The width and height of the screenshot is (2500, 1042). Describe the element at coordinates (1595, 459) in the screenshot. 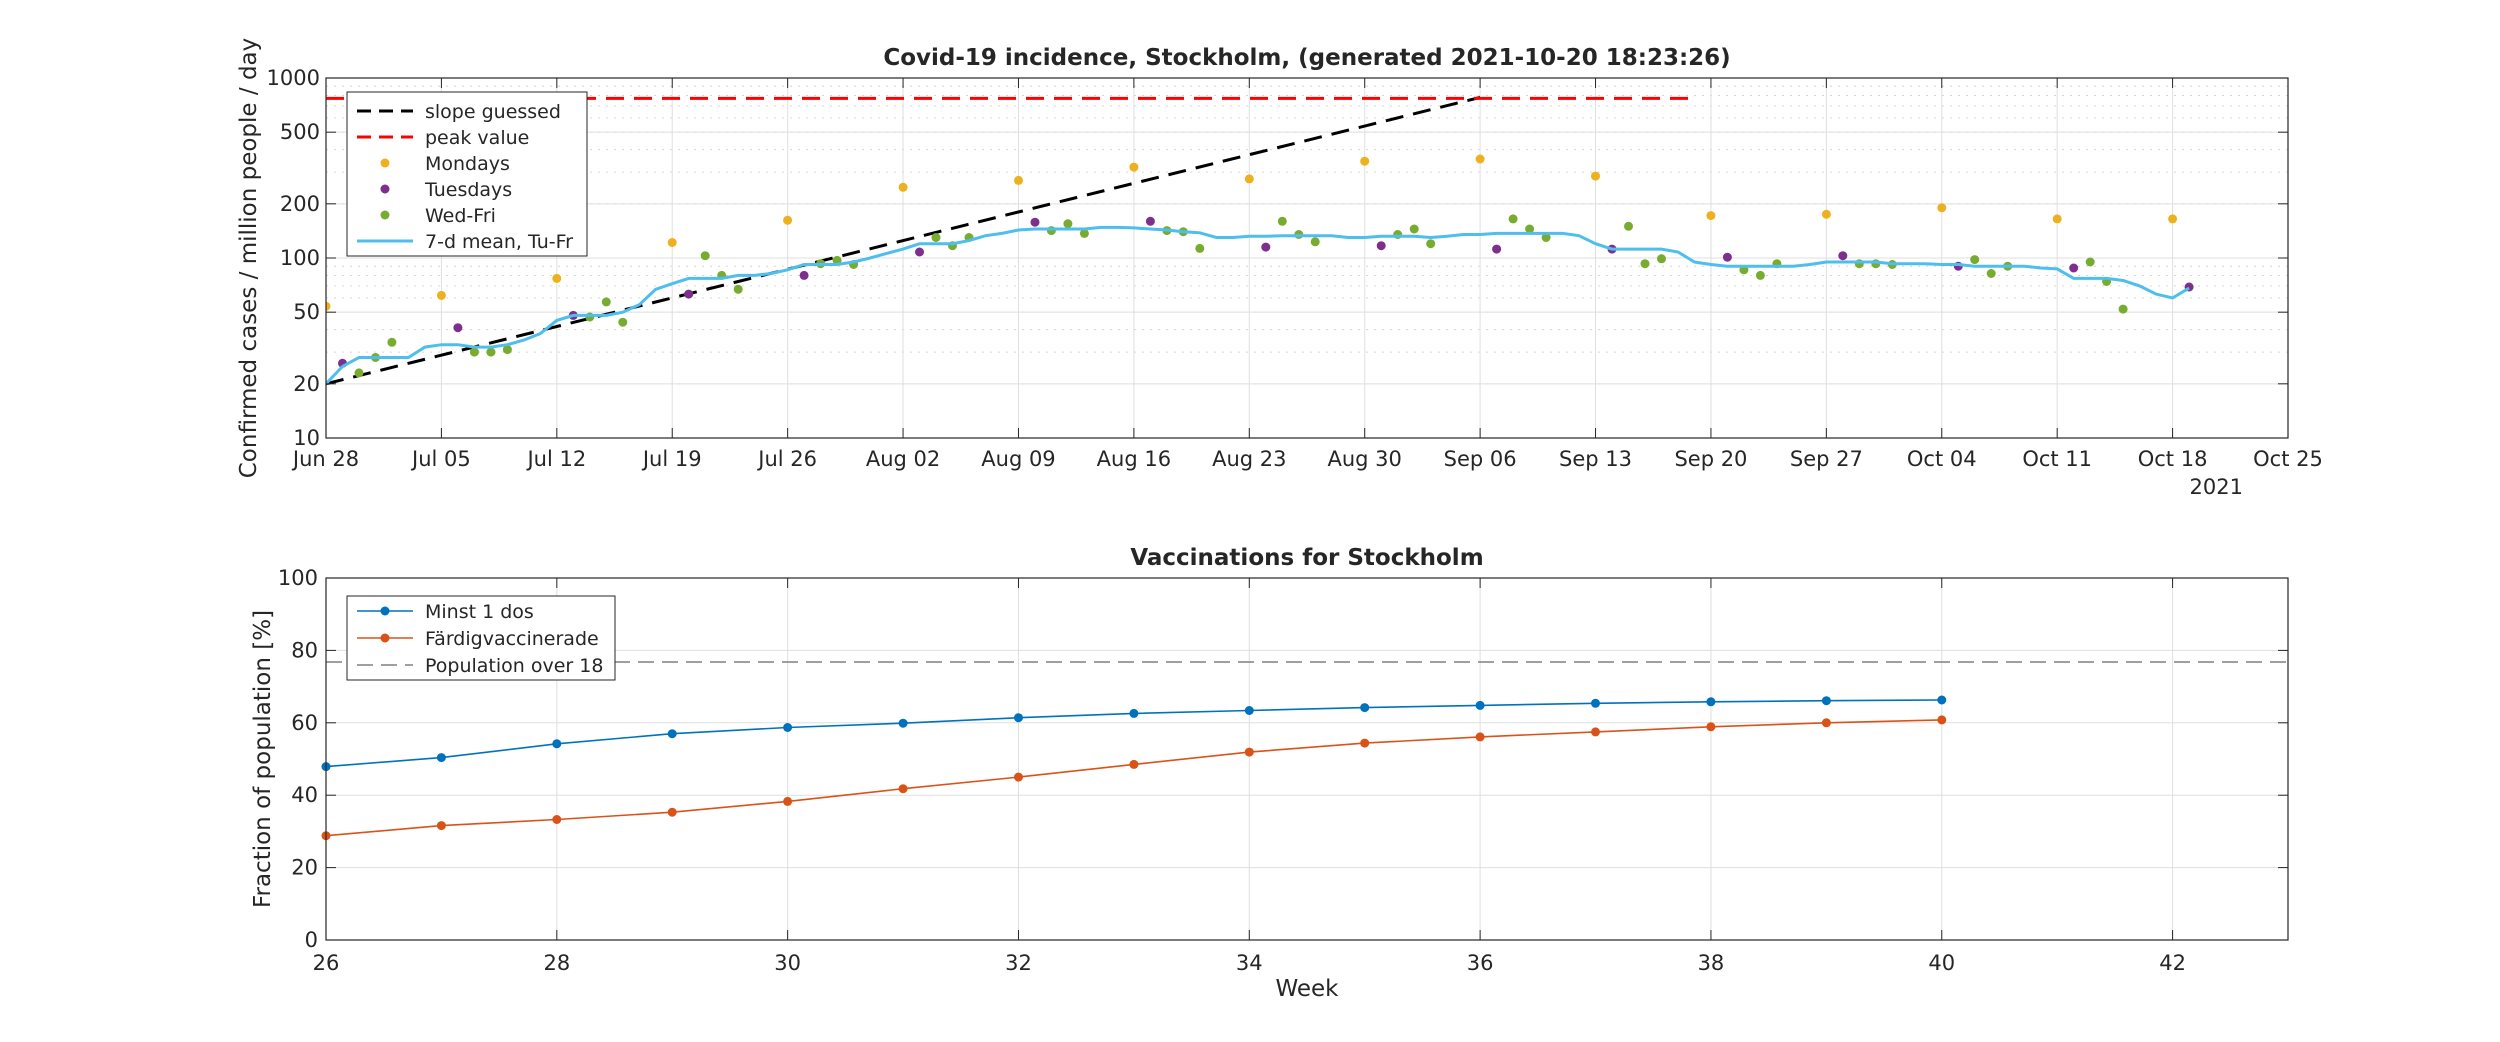

I see `x-tick-label: Sep 13` at that location.